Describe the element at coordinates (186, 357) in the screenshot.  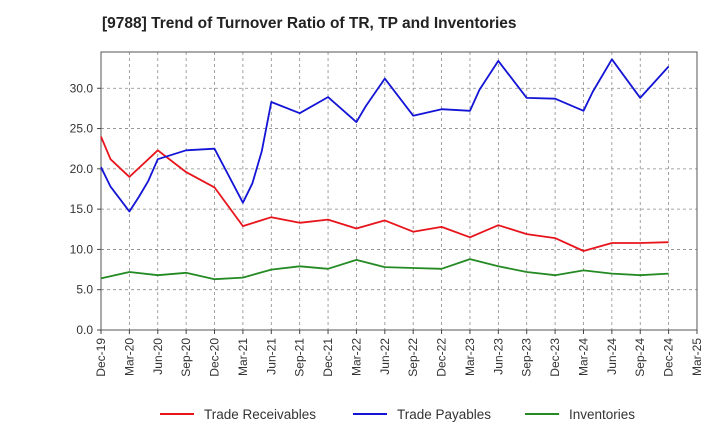
I see `x-tick-label: Sep-20` at that location.